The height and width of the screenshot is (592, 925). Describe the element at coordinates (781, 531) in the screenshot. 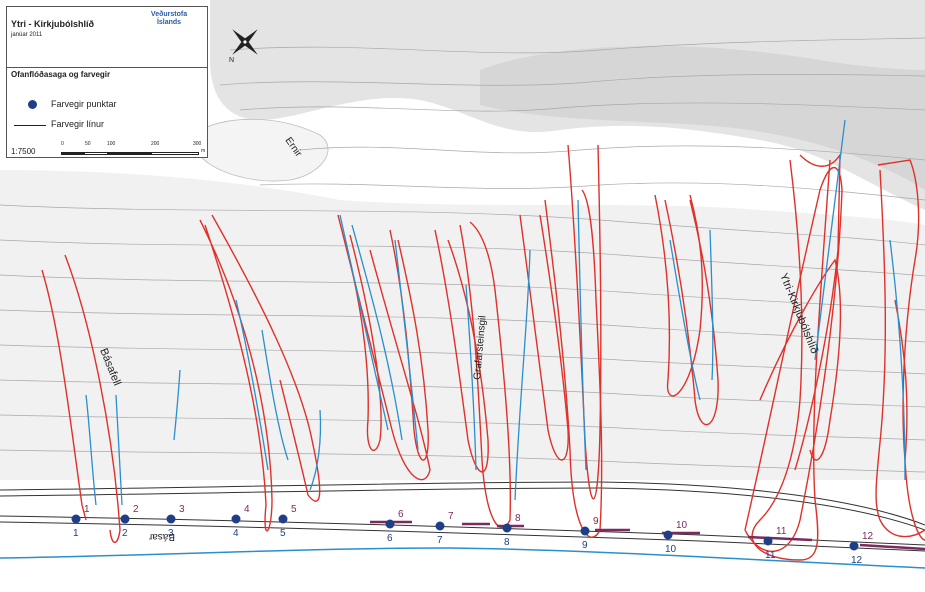

I see `point-label-top: 11` at that location.